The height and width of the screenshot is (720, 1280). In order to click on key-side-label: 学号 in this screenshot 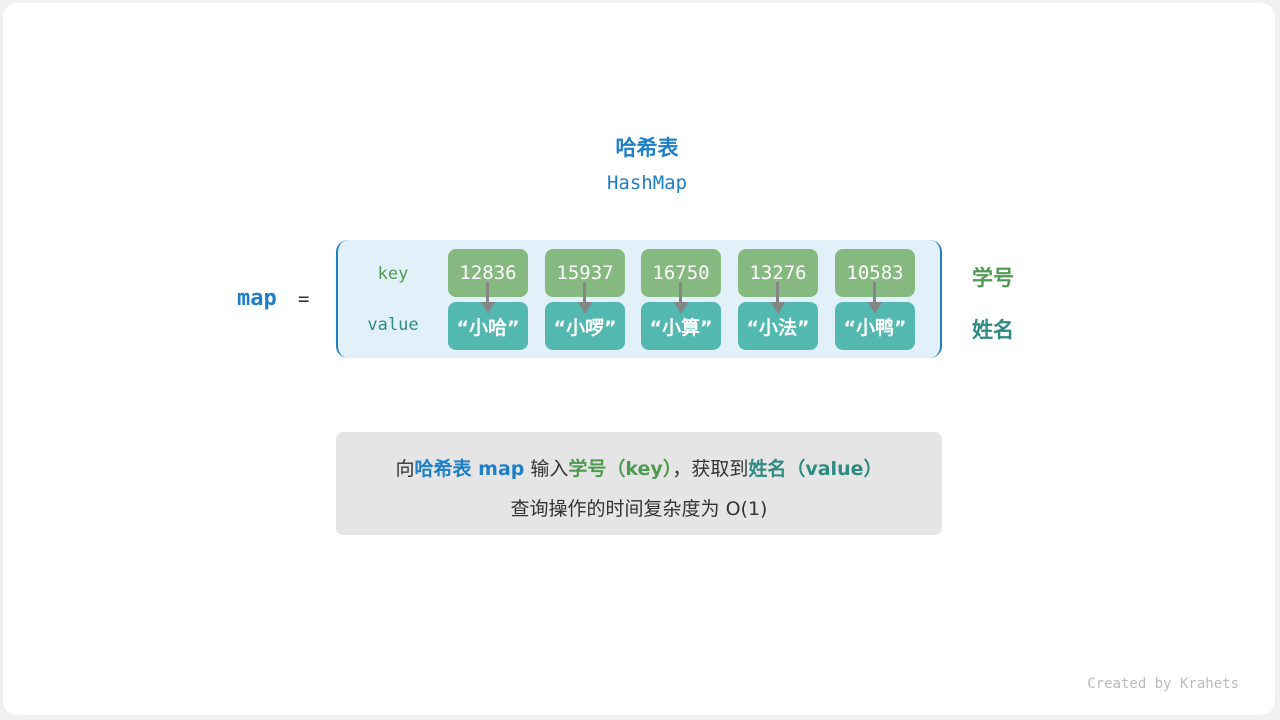, I will do `click(993, 278)`.